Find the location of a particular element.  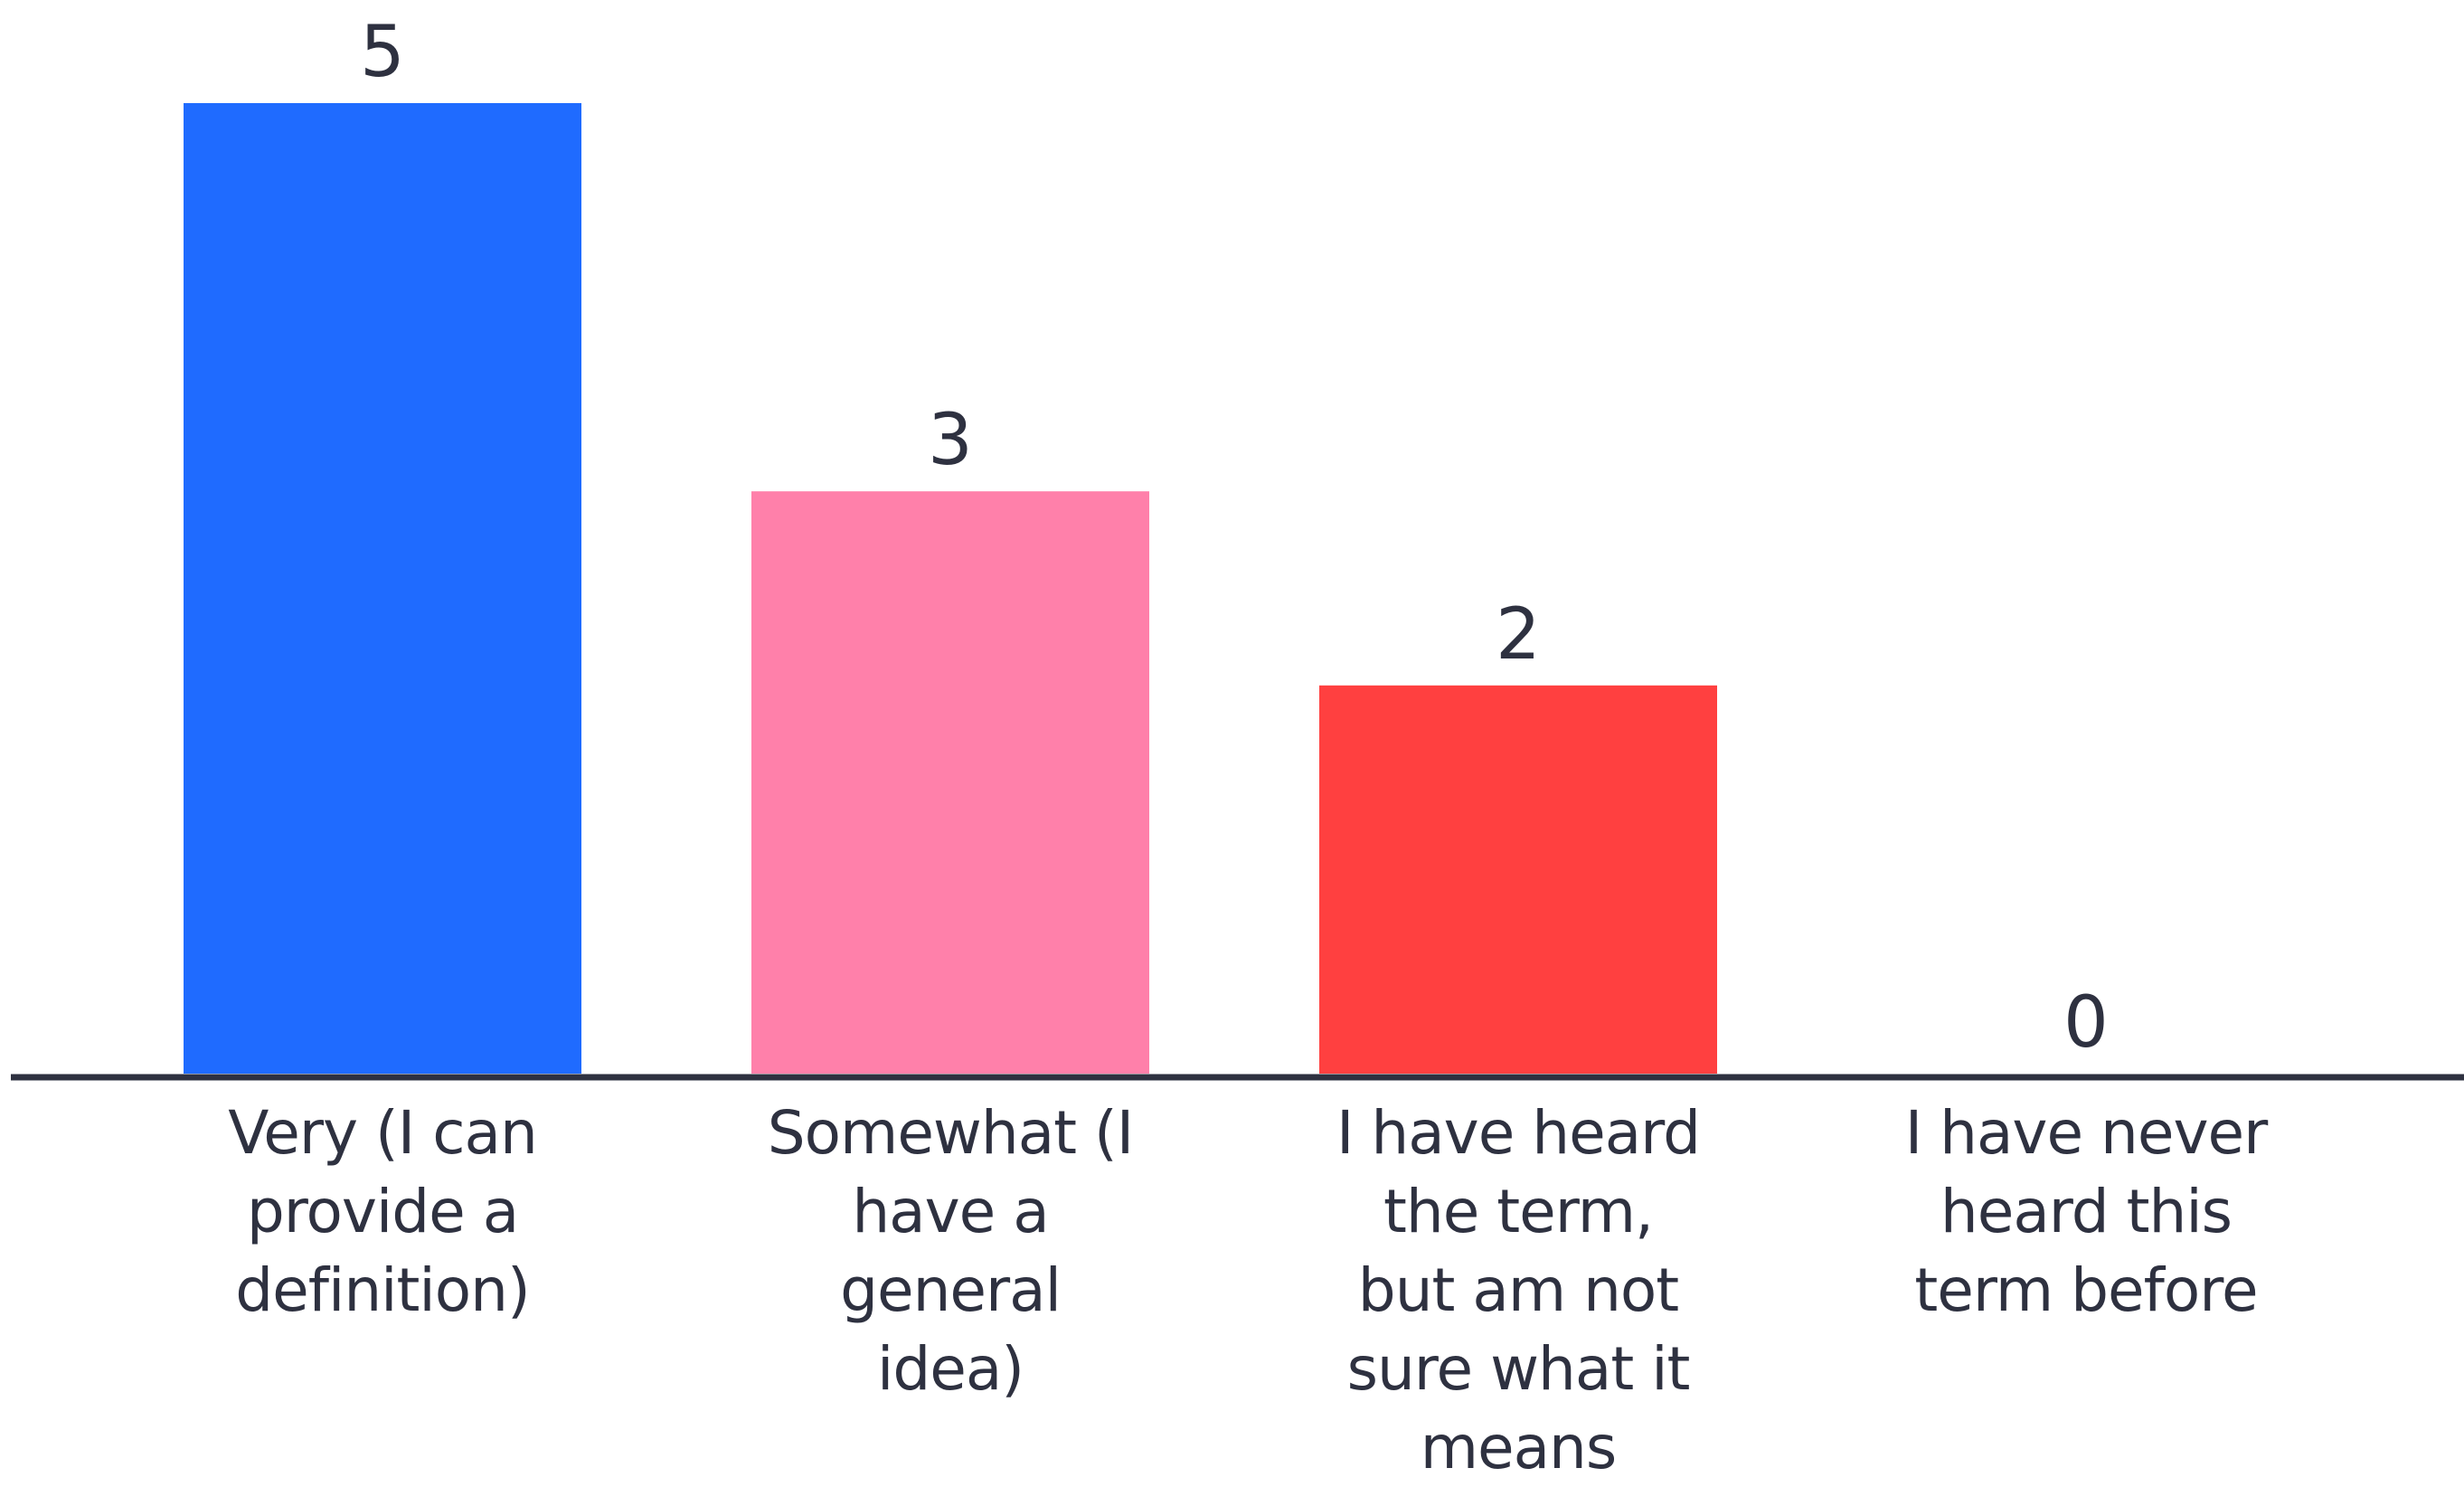

category-label: I have never heard this term before is located at coordinates (2086, 1212).